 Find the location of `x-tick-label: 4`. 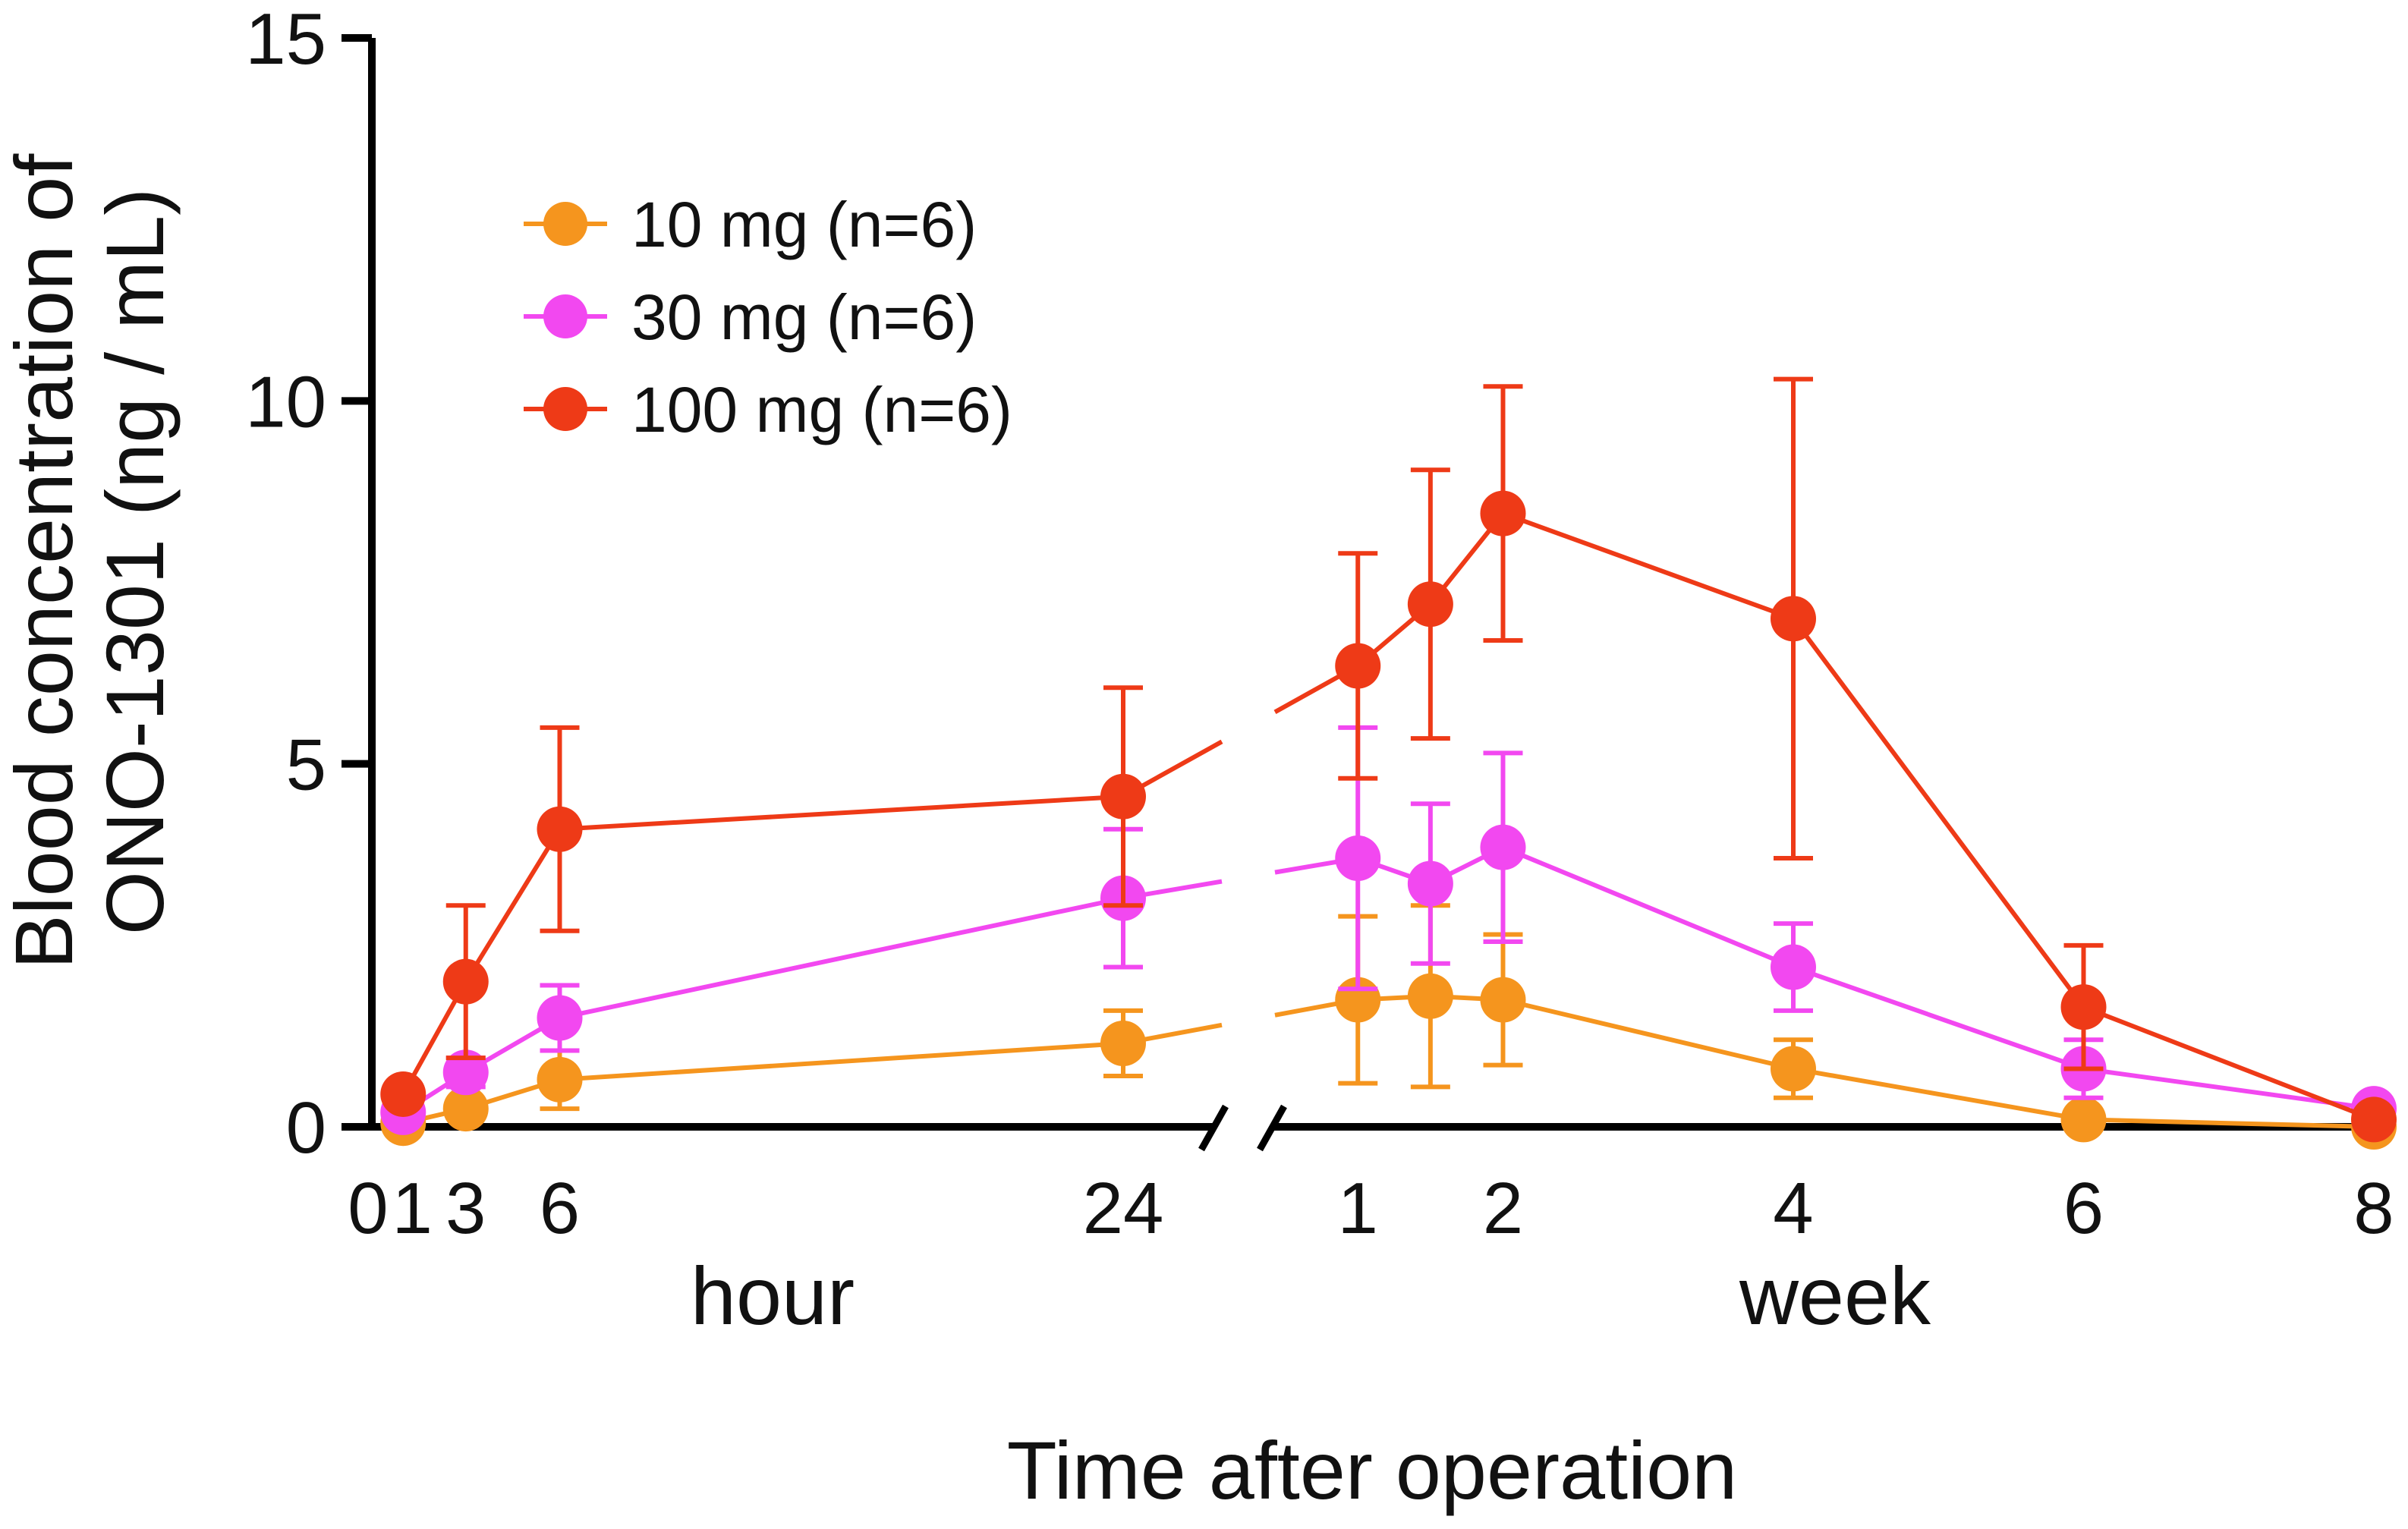

x-tick-label: 4 is located at coordinates (1793, 1208).